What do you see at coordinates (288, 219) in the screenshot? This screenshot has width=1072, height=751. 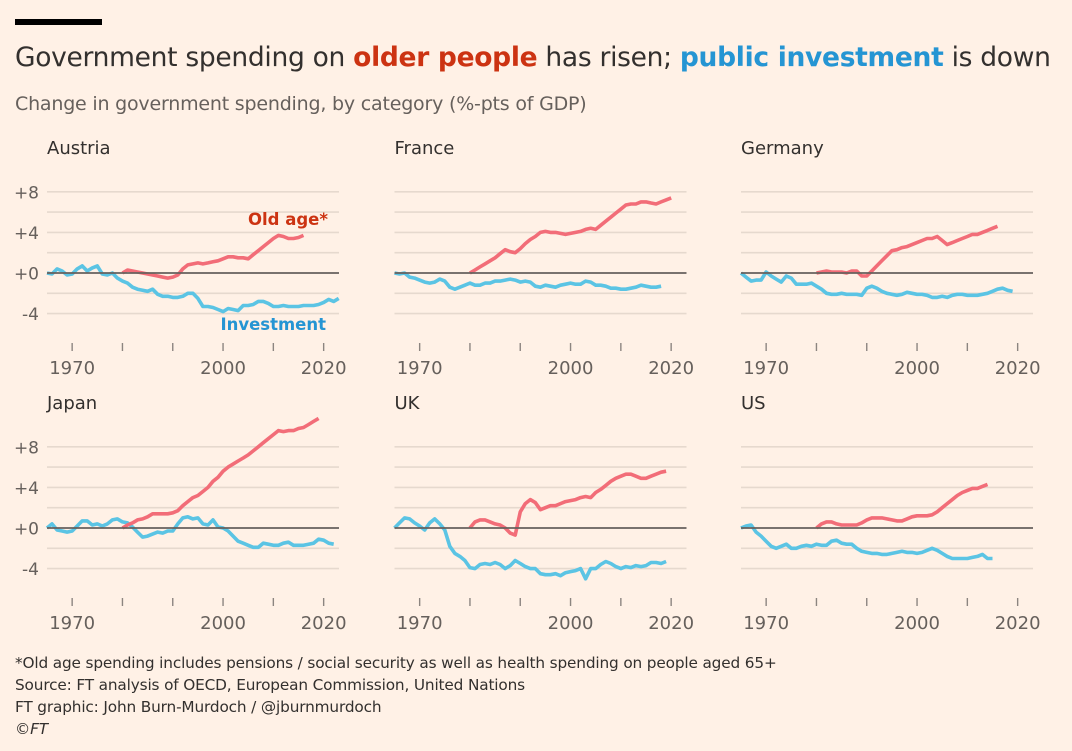 I see `series-label-old-age: Old age*` at bounding box center [288, 219].